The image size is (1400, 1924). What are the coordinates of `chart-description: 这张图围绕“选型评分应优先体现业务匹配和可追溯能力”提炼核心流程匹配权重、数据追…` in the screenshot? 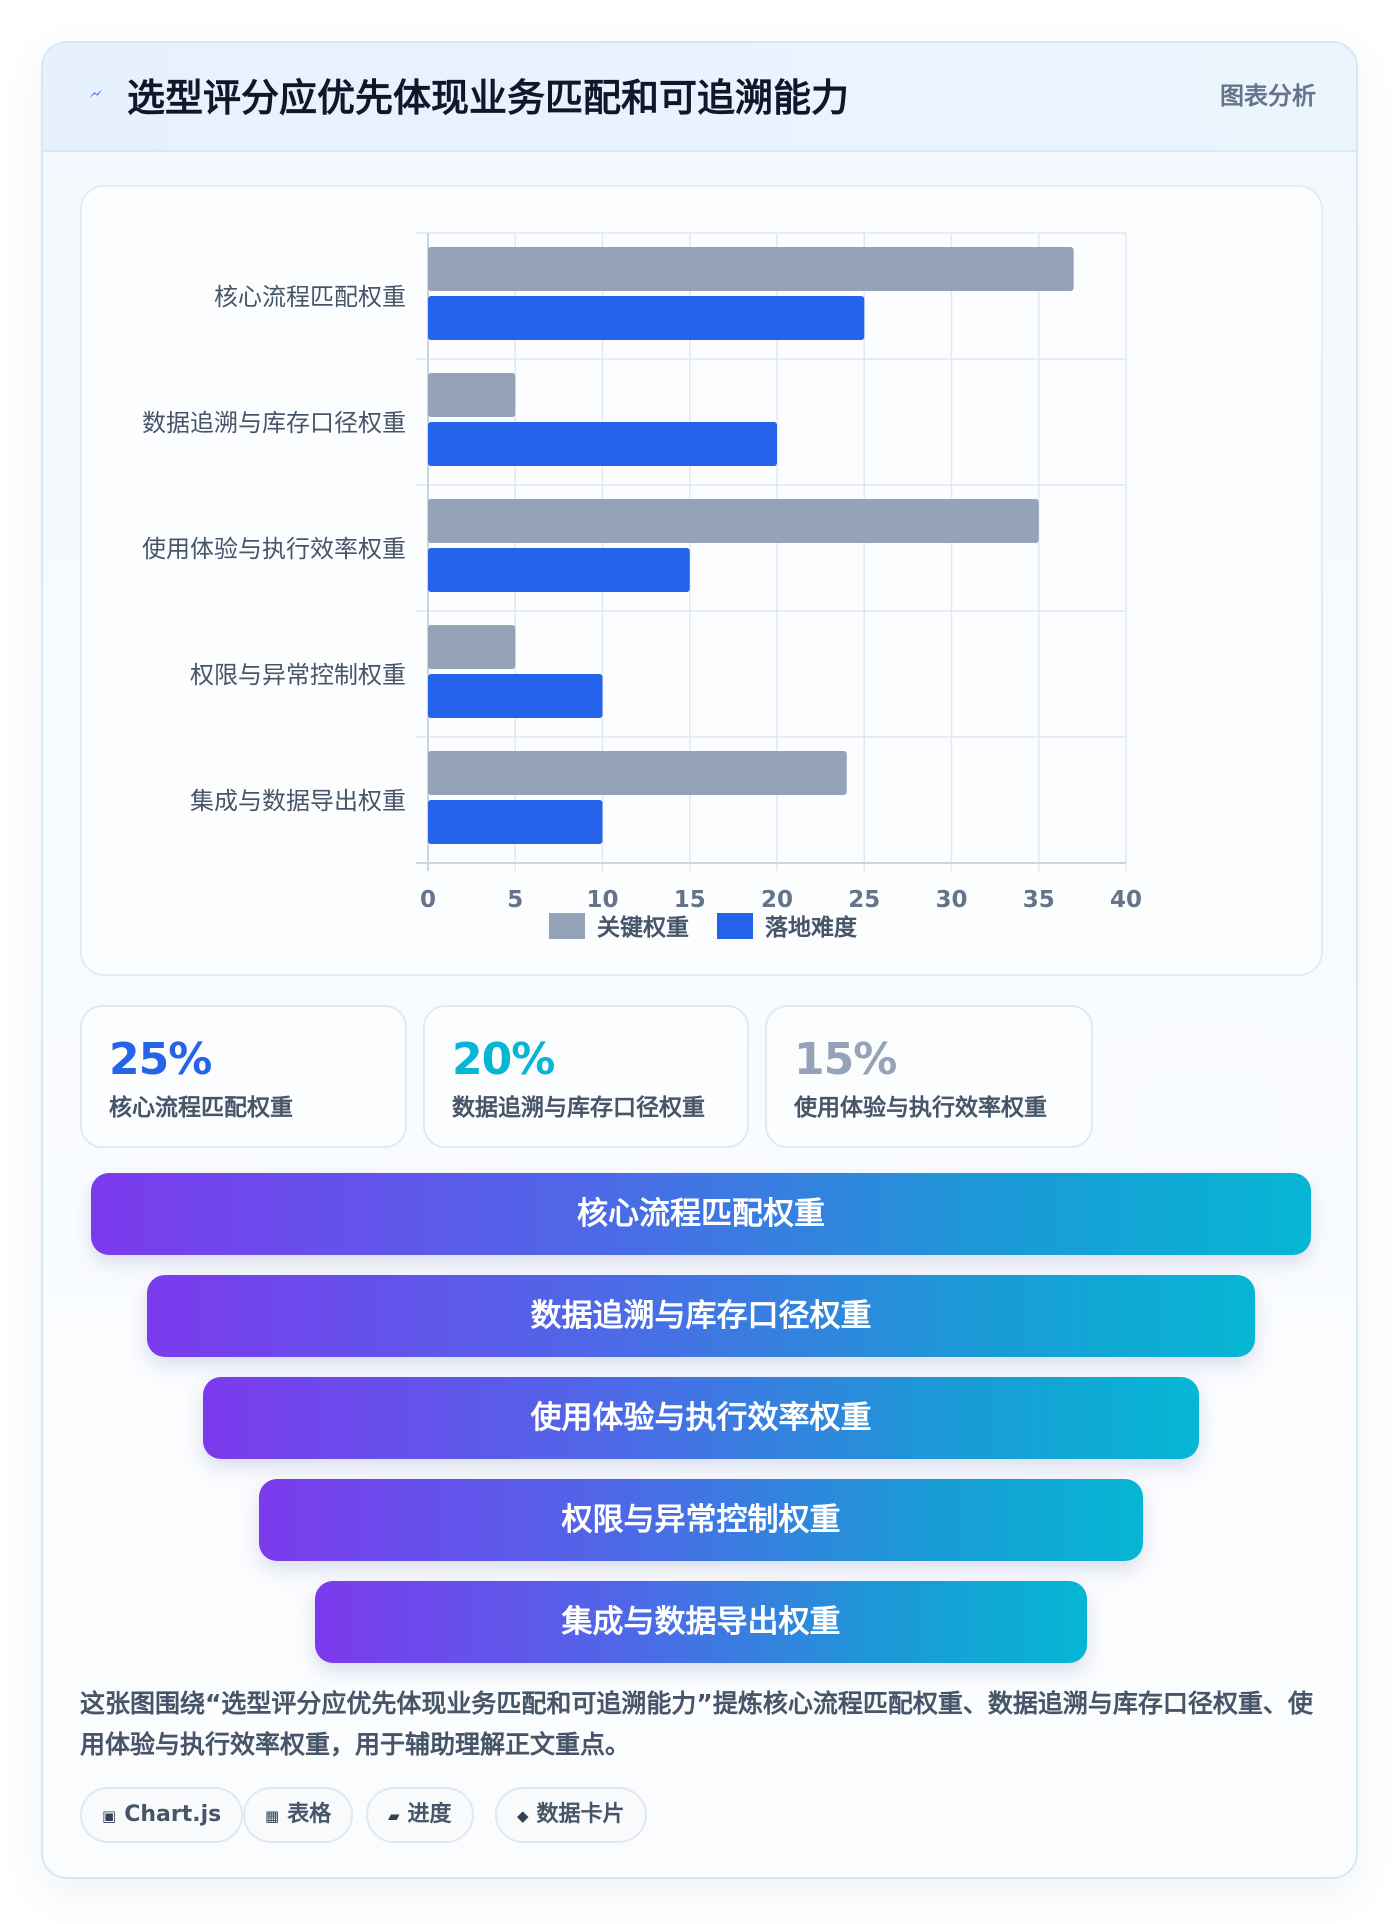 It's located at (696, 1724).